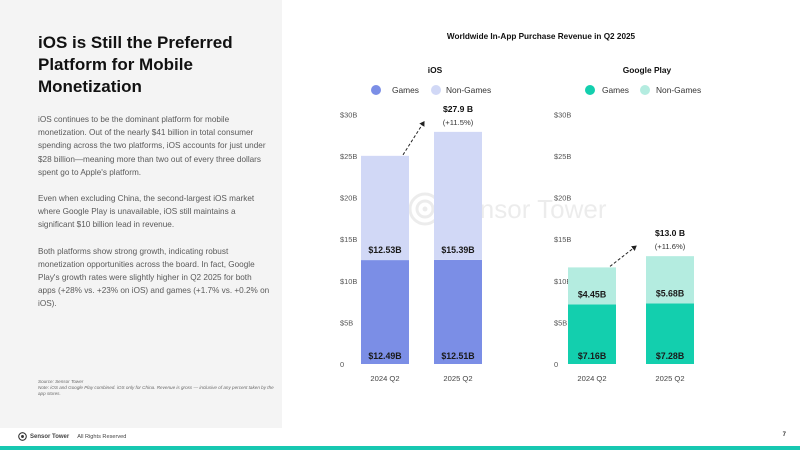  Describe the element at coordinates (102, 436) in the screenshot. I see `footer-rights: All Rights Reserved` at that location.